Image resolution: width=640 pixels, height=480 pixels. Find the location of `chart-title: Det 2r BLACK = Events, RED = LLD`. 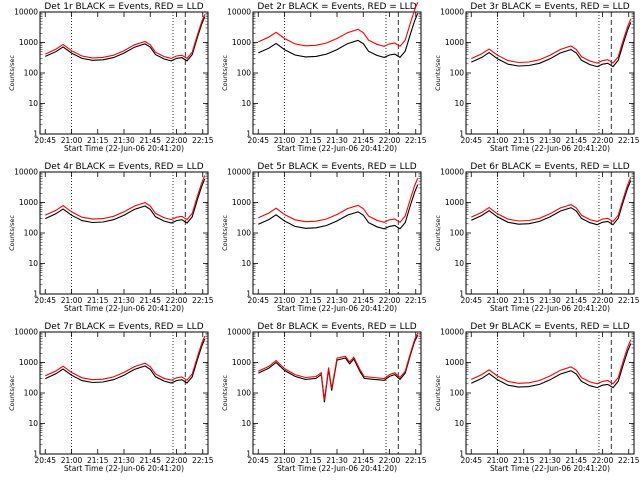

chart-title: Det 2r BLACK = Events, RED = LLD is located at coordinates (336, 7).